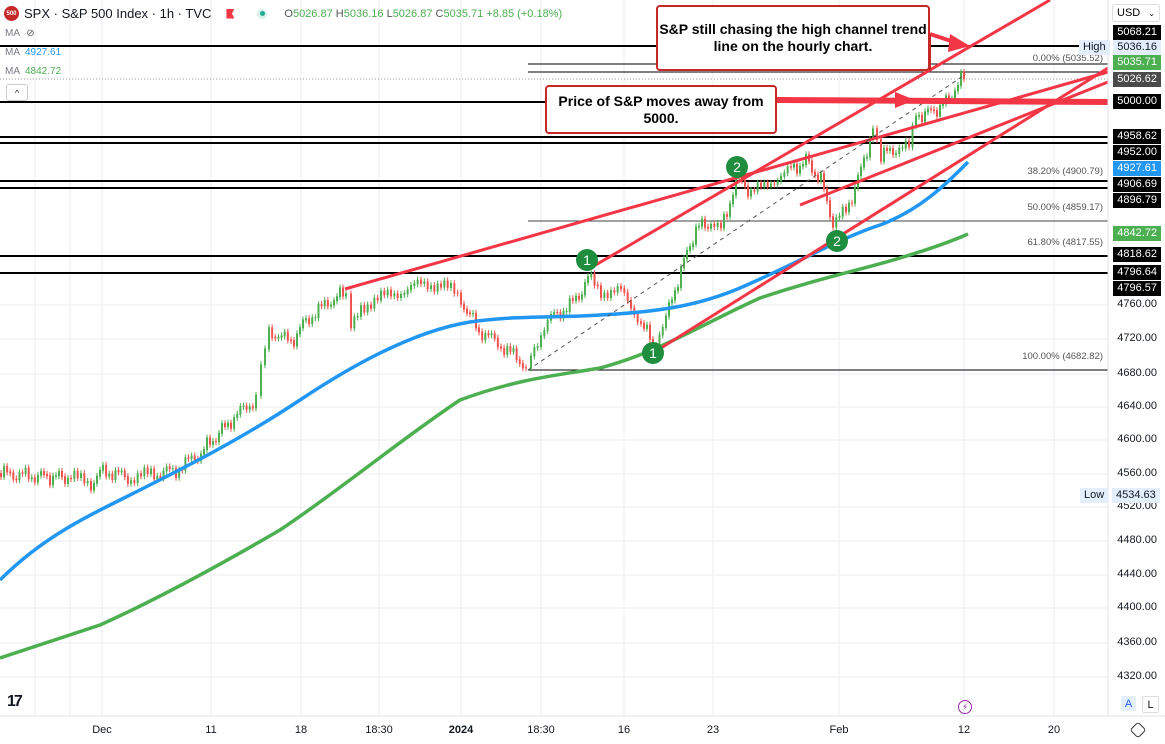 Image resolution: width=1165 pixels, height=744 pixels. What do you see at coordinates (1137, 540) in the screenshot?
I see `price-tick: 4480.00` at bounding box center [1137, 540].